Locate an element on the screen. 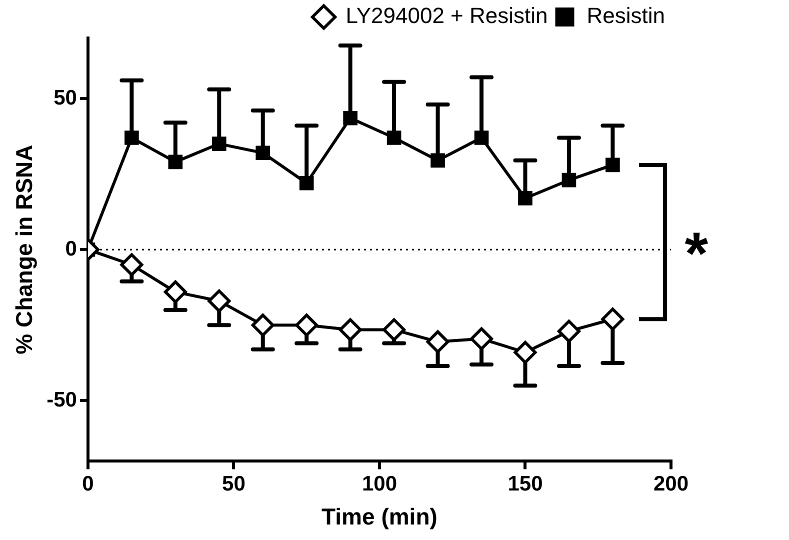 This screenshot has width=789, height=540. y-tick-label: 50 is located at coordinates (65, 98).